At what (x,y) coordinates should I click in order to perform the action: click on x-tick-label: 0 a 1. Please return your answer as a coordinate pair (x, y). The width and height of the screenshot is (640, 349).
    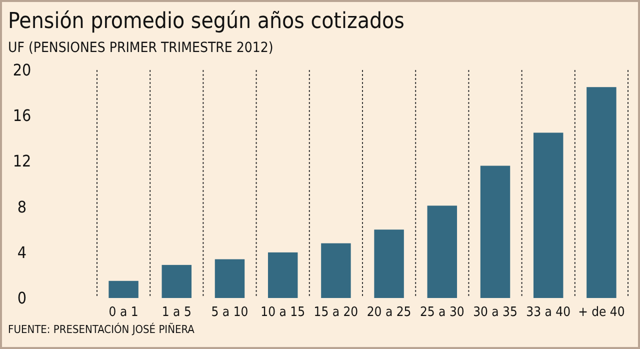
    Looking at the image, I should click on (123, 312).